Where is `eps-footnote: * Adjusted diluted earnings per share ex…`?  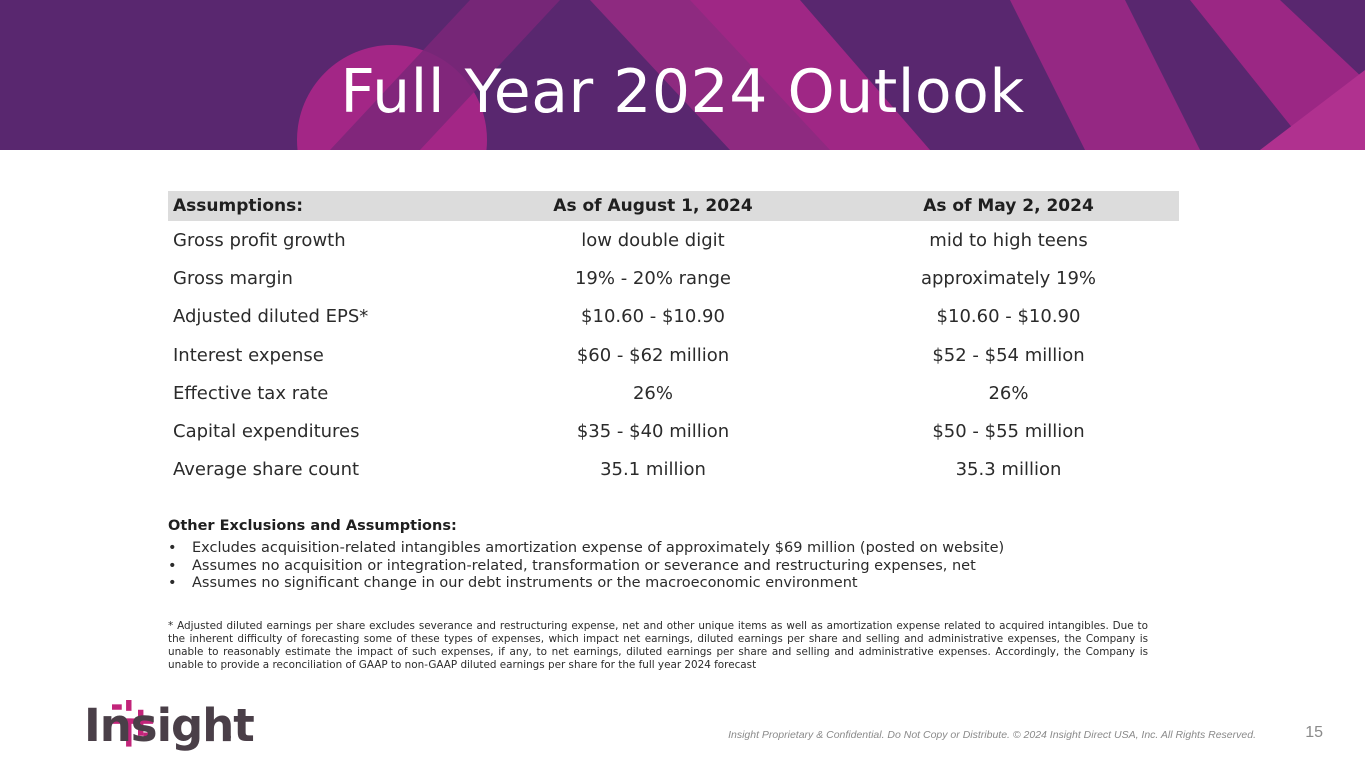 eps-footnote: * Adjusted diluted earnings per share ex… is located at coordinates (658, 645).